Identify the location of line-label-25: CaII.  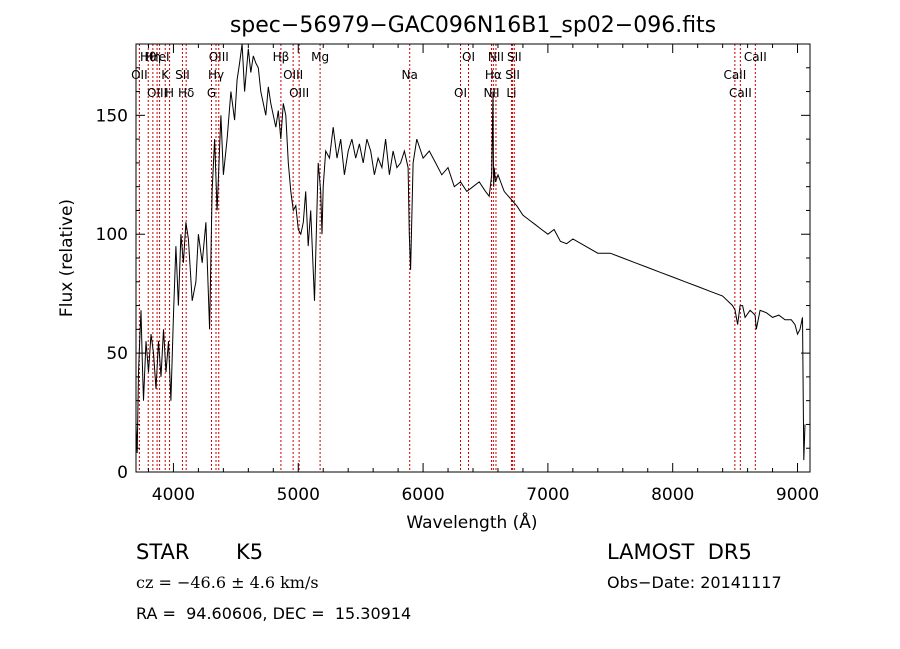
(734, 75).